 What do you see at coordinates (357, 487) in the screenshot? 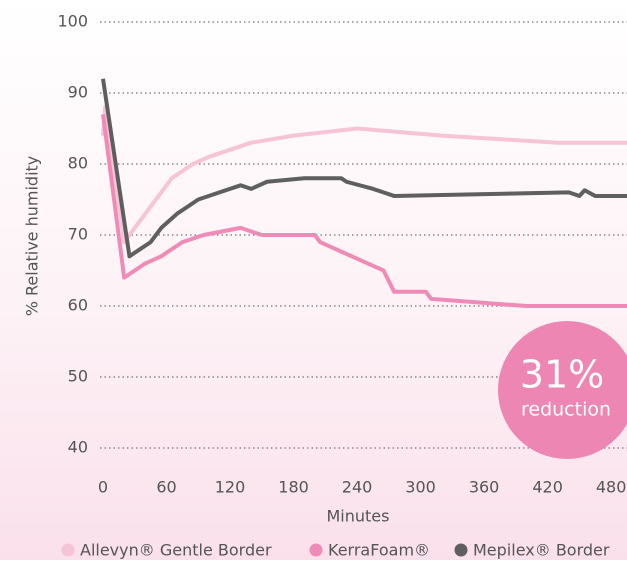
I see `x-tick-label: 240` at bounding box center [357, 487].